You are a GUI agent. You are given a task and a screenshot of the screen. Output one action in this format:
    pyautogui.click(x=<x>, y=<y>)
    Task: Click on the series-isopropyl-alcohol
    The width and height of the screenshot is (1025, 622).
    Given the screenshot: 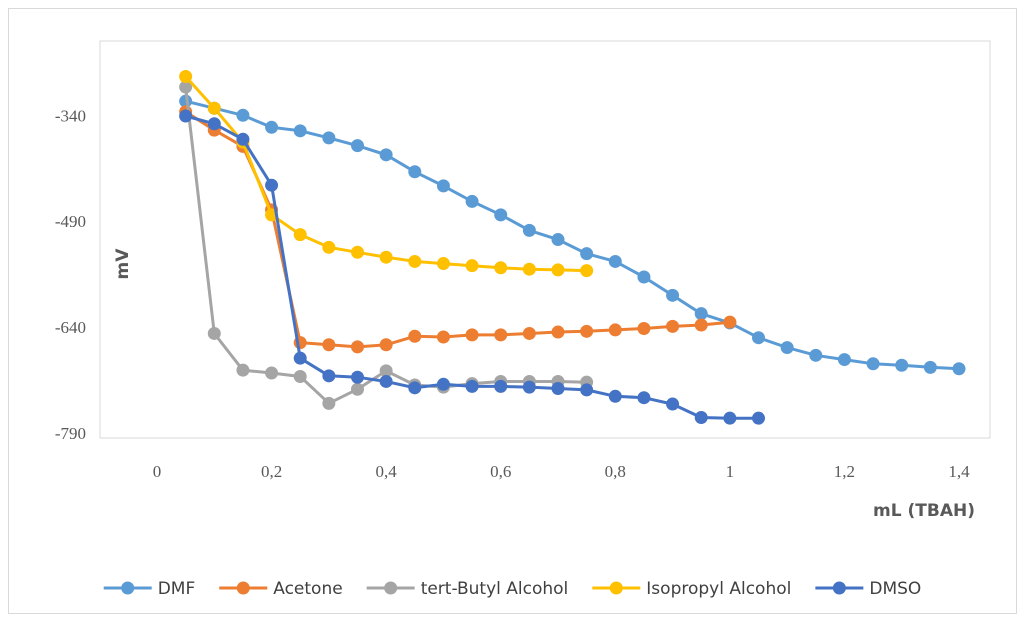 What is the action you would take?
    pyautogui.click(x=386, y=173)
    